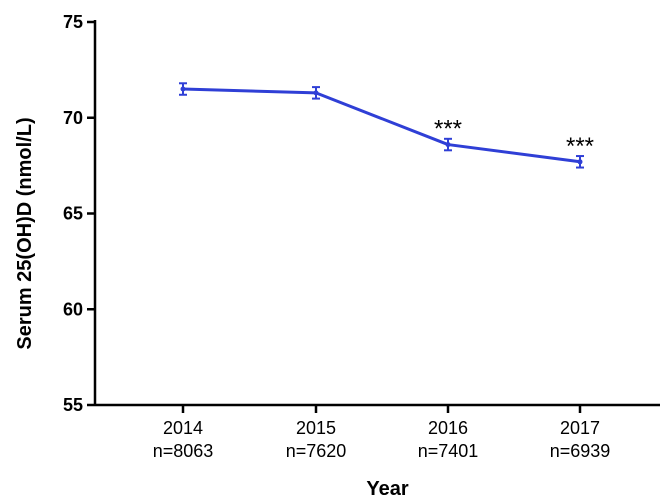 The width and height of the screenshot is (664, 502). What do you see at coordinates (183, 428) in the screenshot?
I see `x-tick-label: 2014` at bounding box center [183, 428].